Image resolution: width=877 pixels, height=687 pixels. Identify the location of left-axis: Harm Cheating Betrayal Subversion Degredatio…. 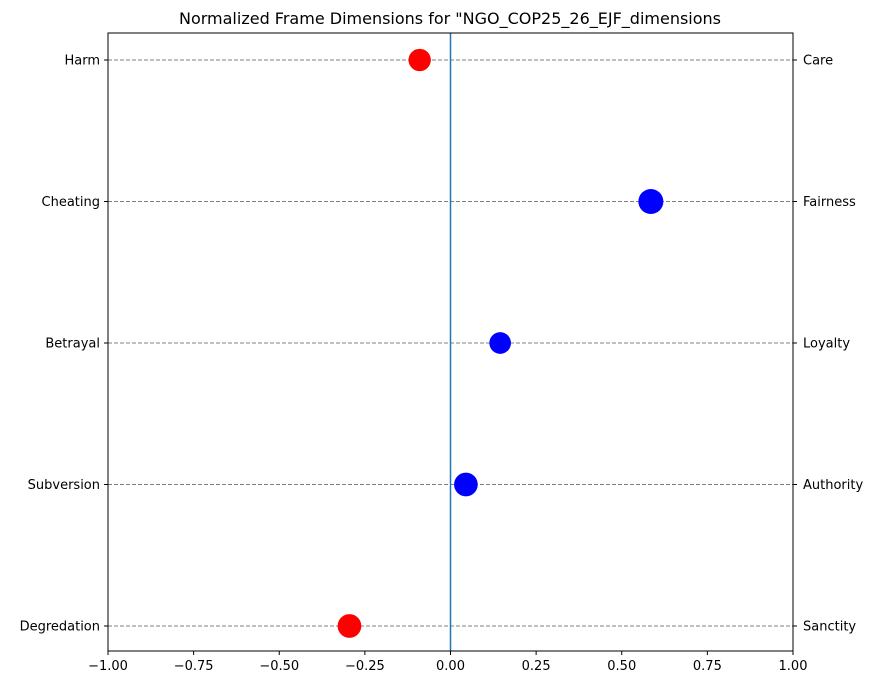
(64, 344).